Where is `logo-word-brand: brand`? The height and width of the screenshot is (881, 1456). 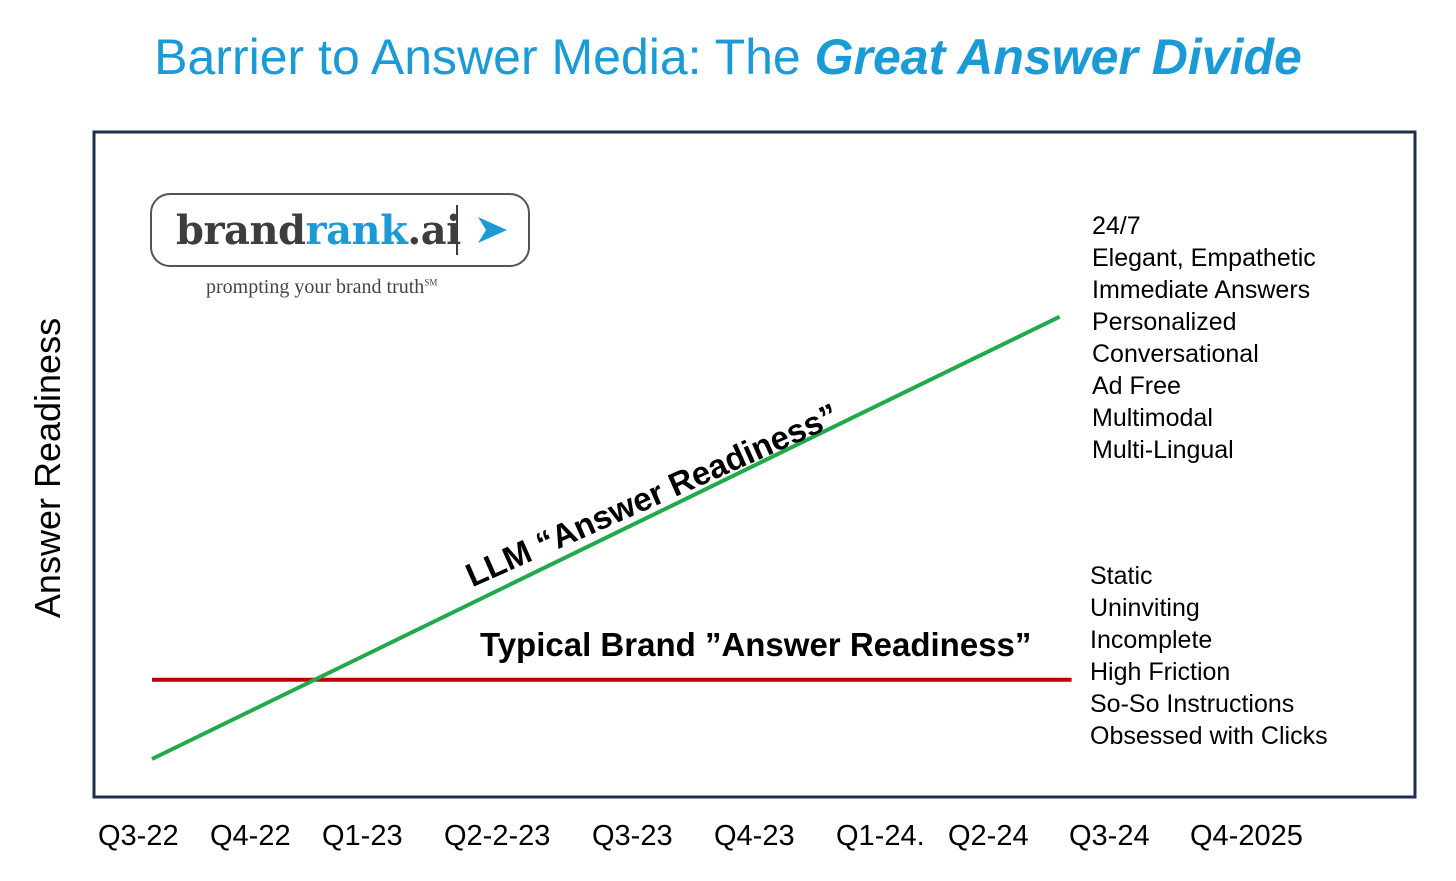
logo-word-brand: brand is located at coordinates (241, 230).